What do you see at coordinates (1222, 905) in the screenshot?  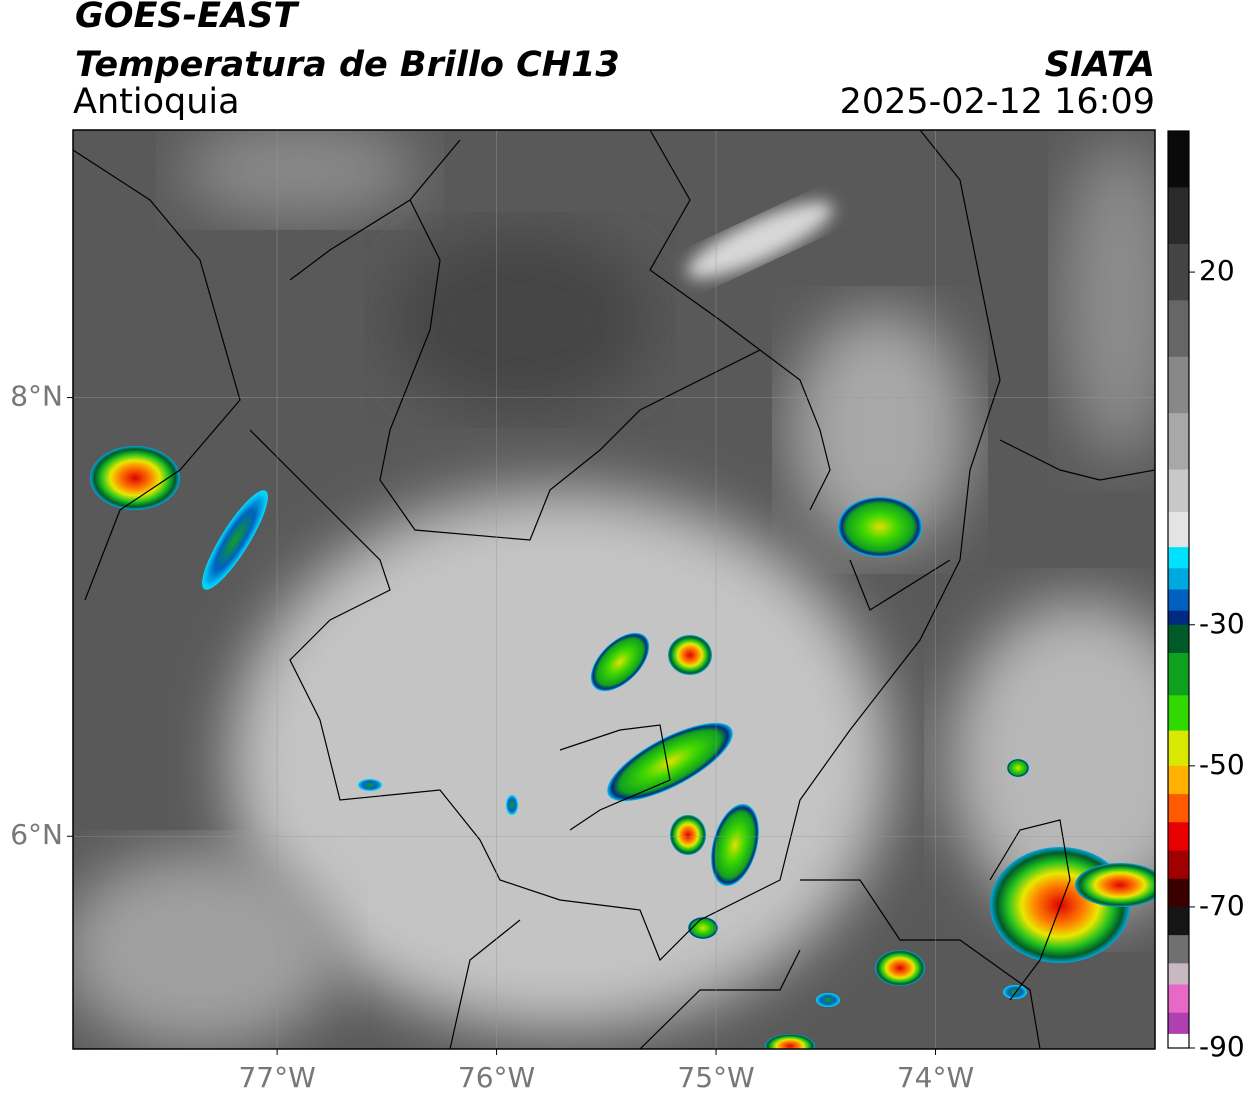 I see `colorbar-tick-label: -70` at bounding box center [1222, 905].